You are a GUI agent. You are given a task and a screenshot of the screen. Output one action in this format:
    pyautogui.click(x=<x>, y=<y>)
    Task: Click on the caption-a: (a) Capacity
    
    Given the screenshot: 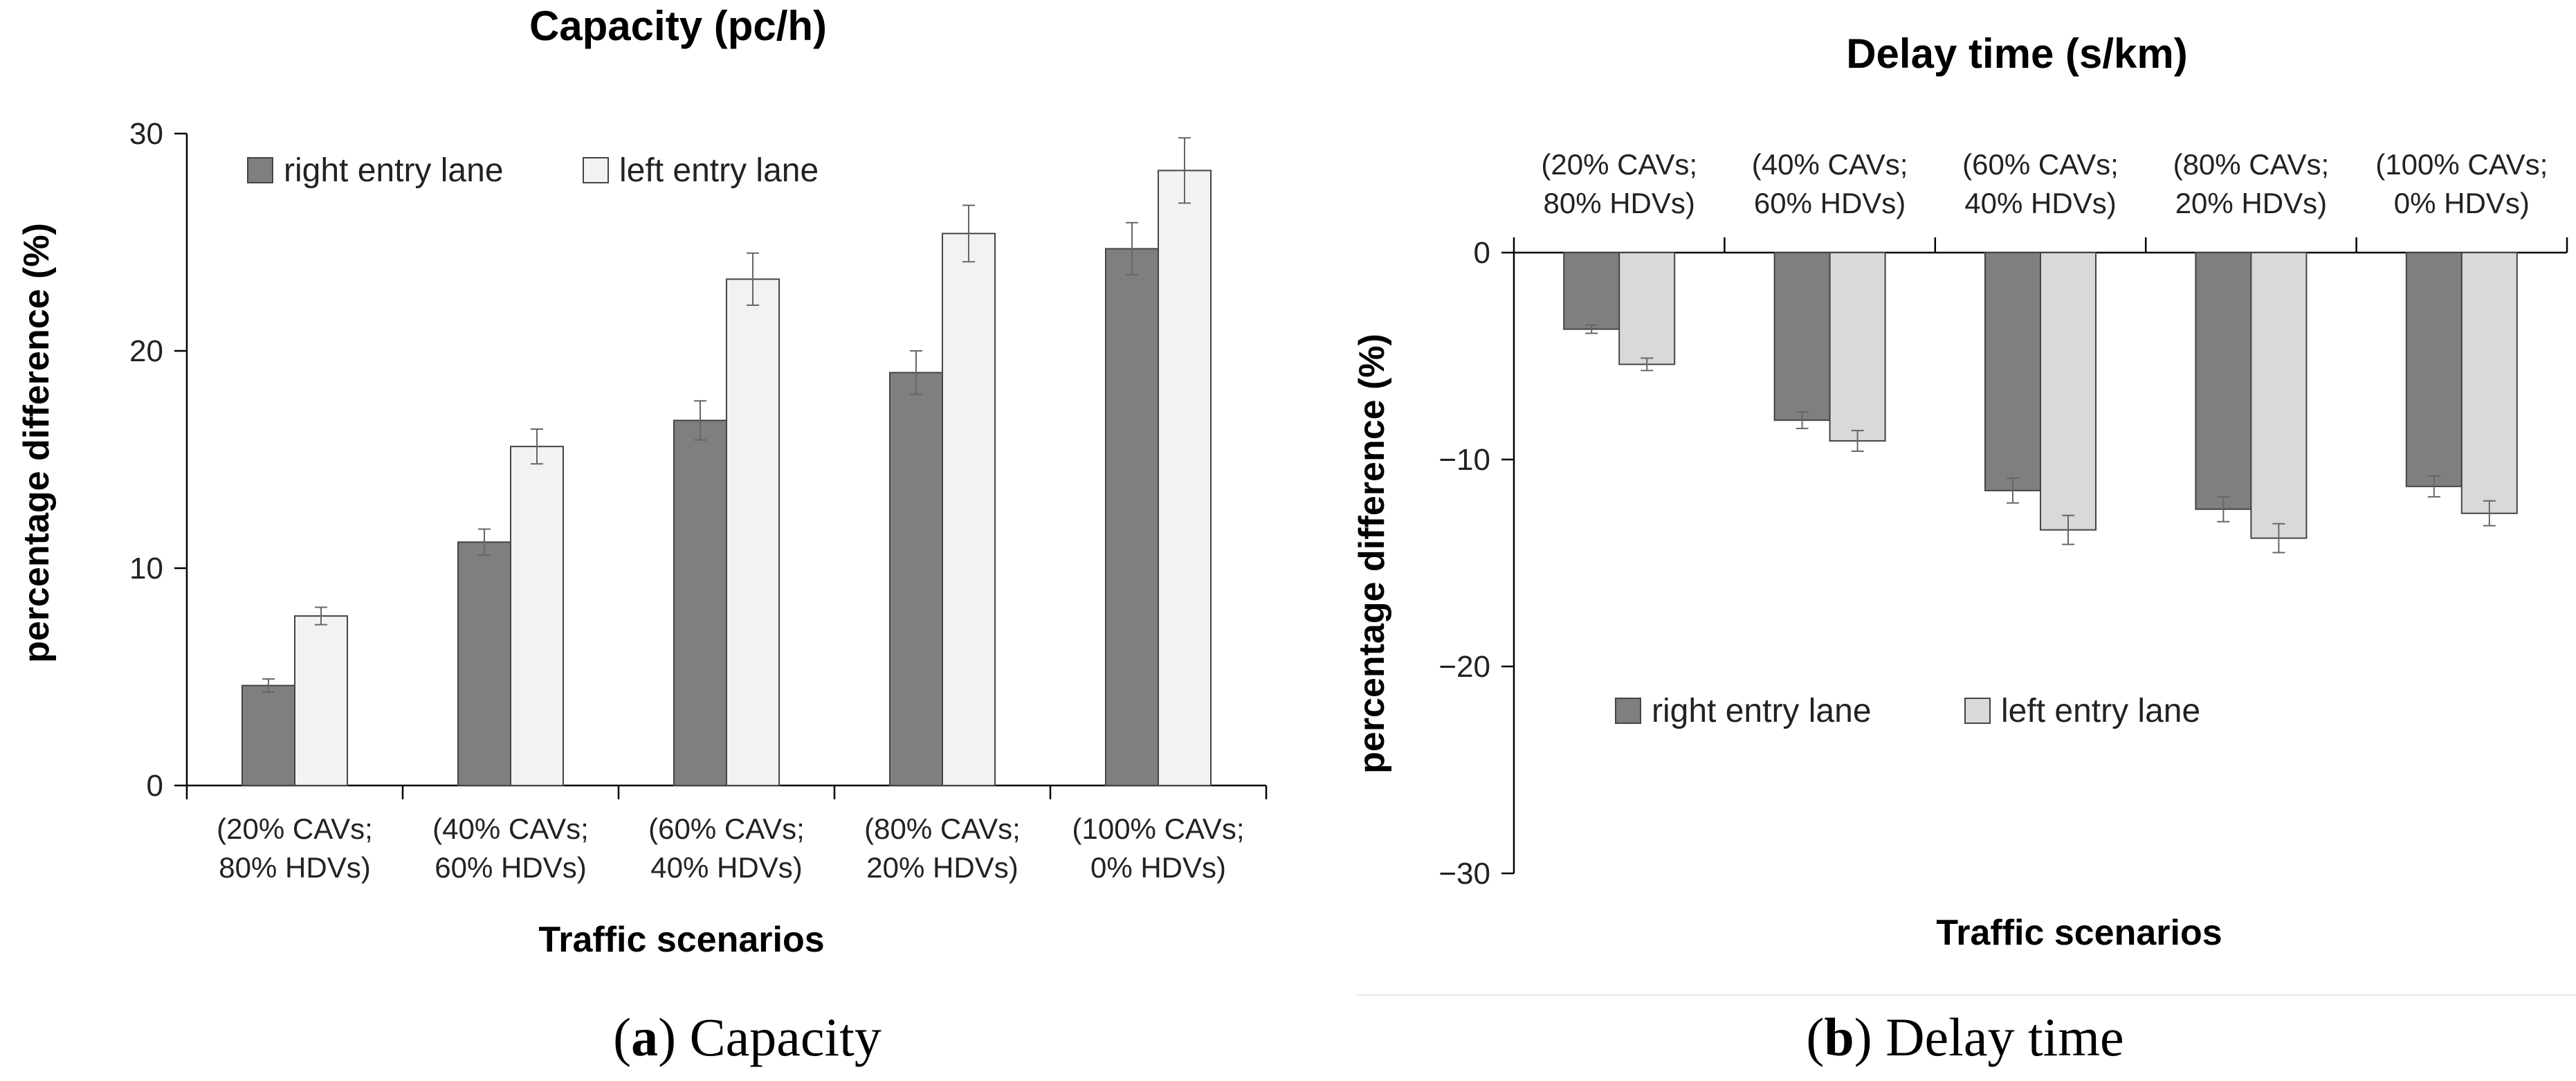 What is the action you would take?
    pyautogui.click(x=747, y=1037)
    